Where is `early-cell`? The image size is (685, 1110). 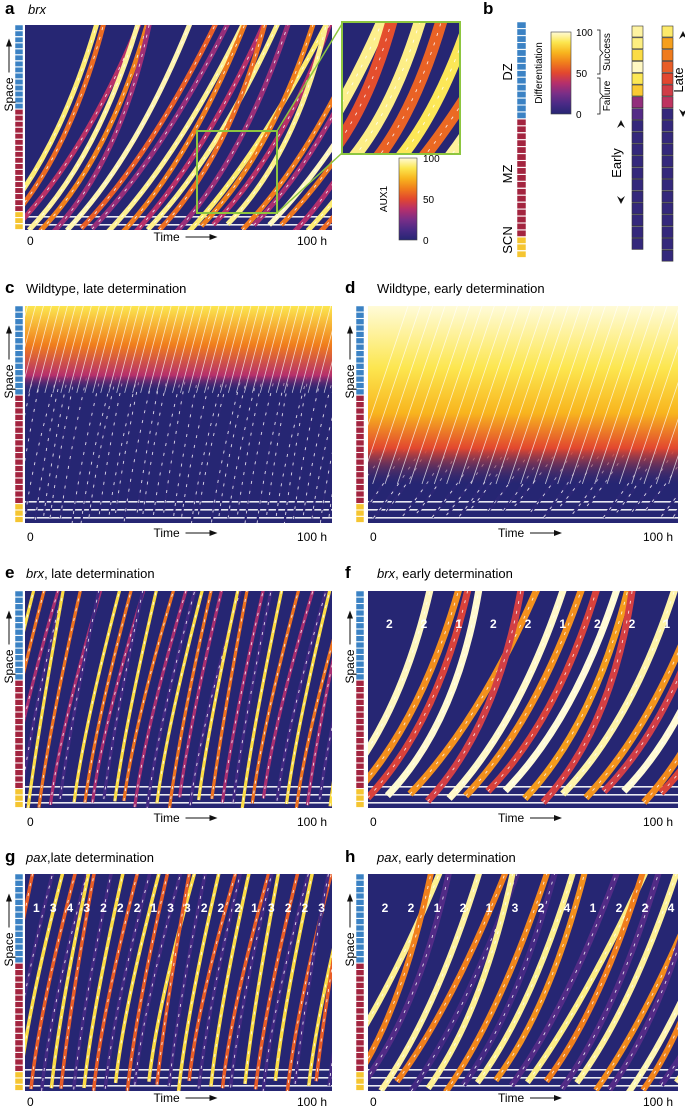
early-cell is located at coordinates (637, 208).